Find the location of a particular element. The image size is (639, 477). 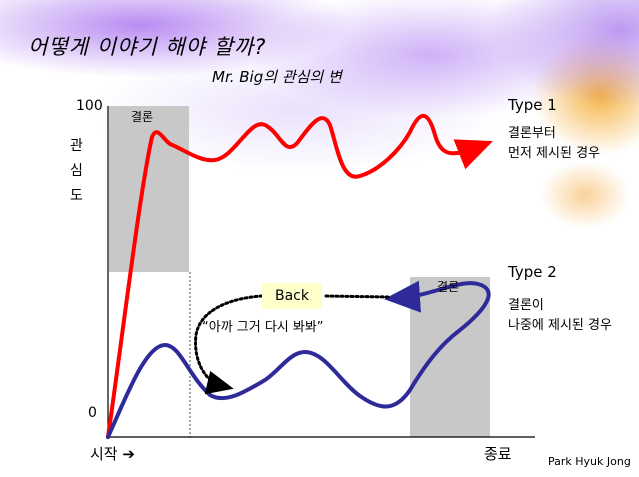

x-axis-end-label: 종료 is located at coordinates (498, 454).